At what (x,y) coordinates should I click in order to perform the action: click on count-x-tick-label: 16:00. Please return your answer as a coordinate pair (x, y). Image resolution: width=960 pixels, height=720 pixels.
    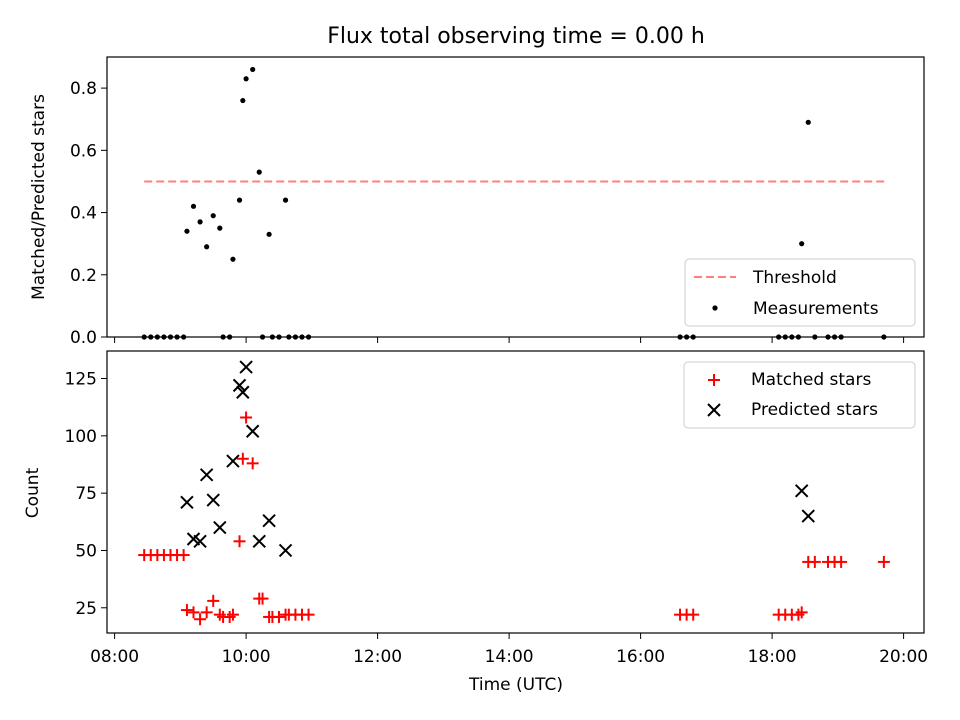
    Looking at the image, I should click on (640, 657).